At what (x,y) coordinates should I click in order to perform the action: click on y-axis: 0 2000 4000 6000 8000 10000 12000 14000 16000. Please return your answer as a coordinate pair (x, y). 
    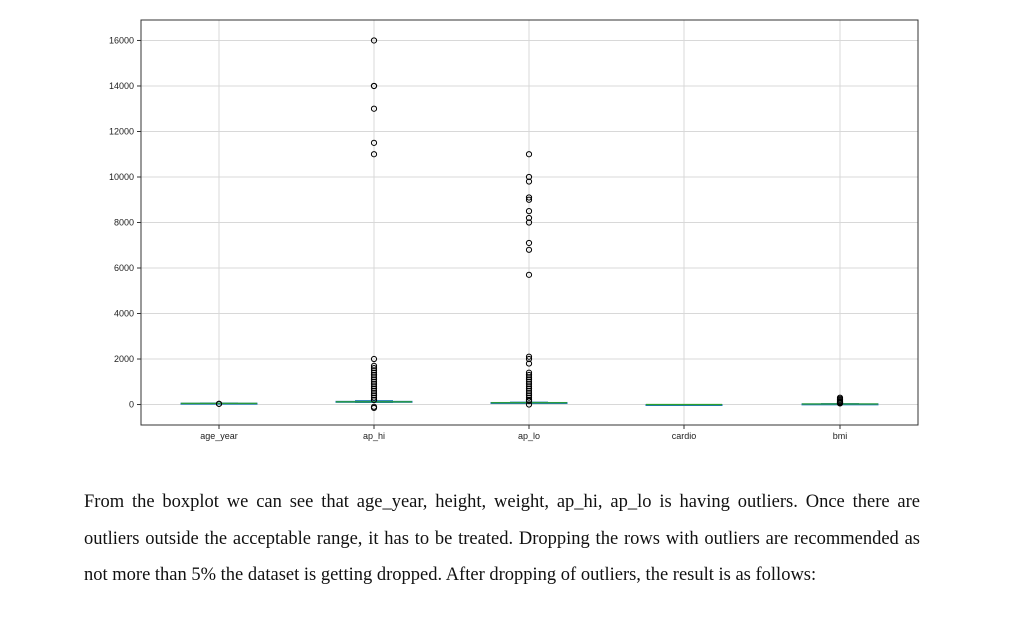
    Looking at the image, I should click on (125, 222).